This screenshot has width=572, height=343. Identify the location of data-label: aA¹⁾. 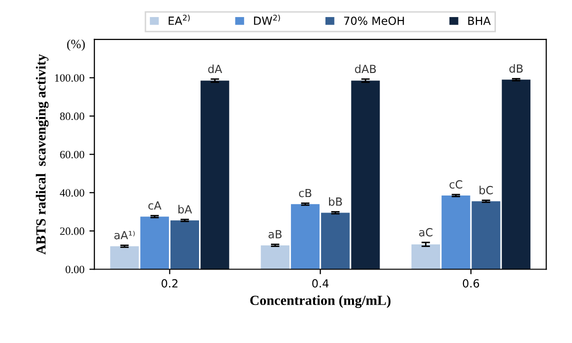
(124, 235).